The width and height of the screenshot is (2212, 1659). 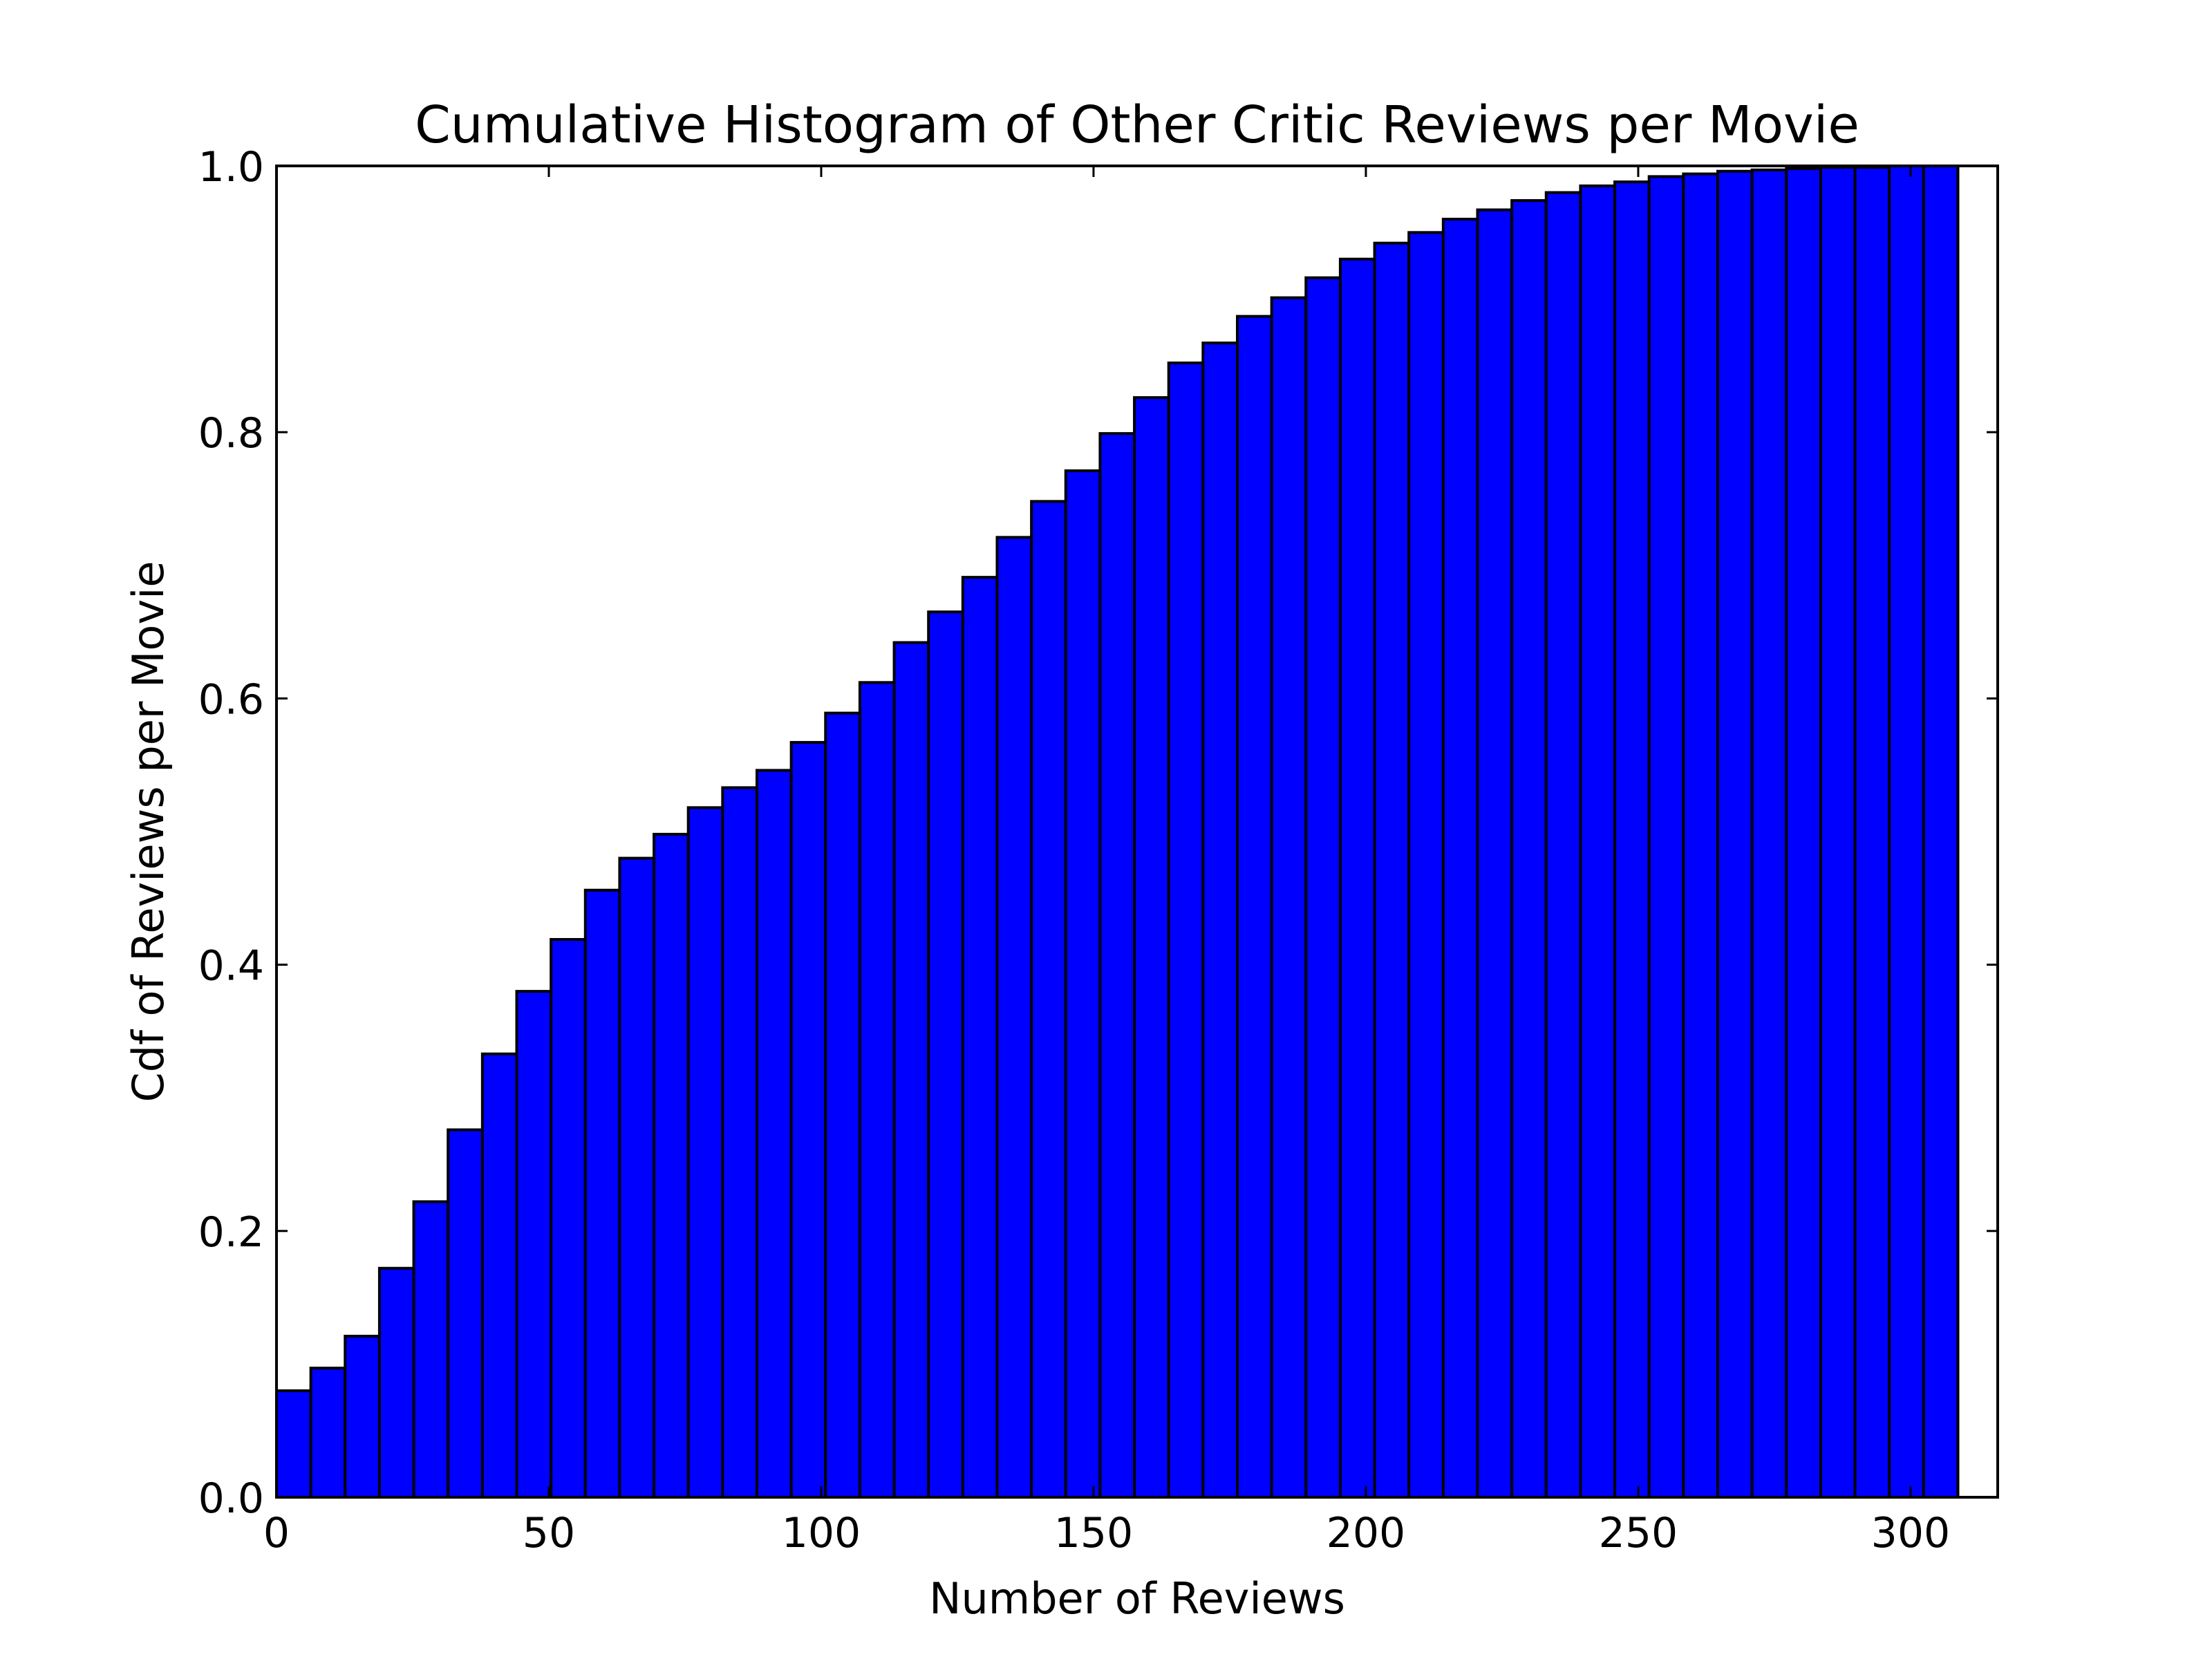 What do you see at coordinates (231, 433) in the screenshot?
I see `y-tick-label: 0.8` at bounding box center [231, 433].